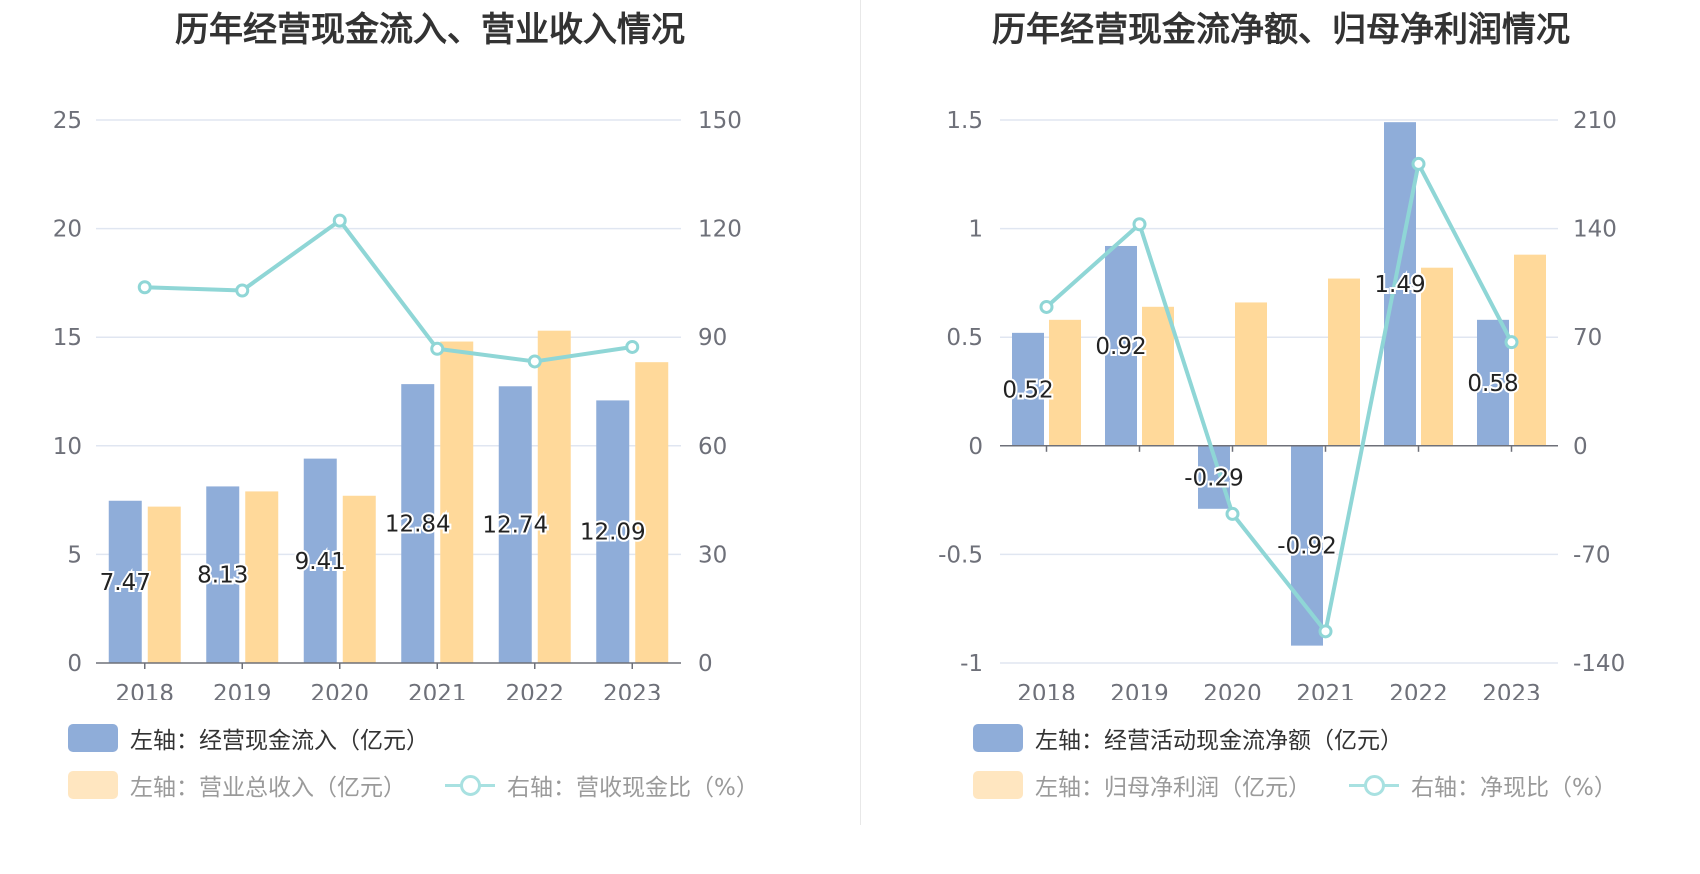  Describe the element at coordinates (1492, 384) in the screenshot. I see `bar-data-label: 0.58` at that location.